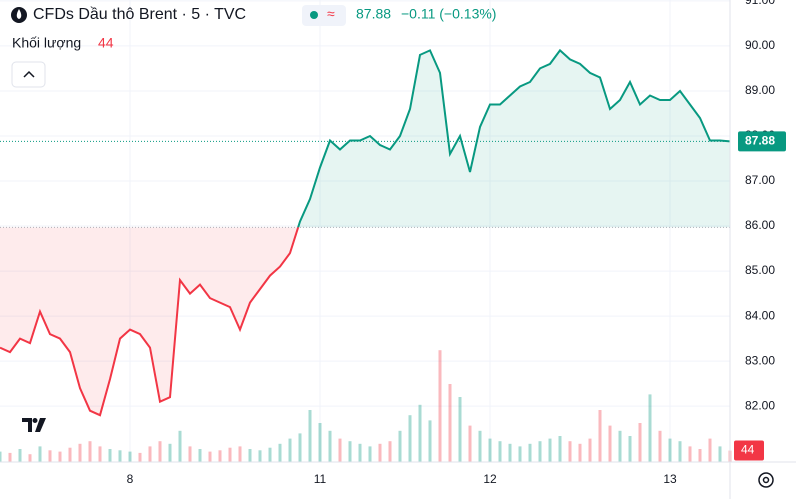 The image size is (796, 499). Describe the element at coordinates (139, 14) in the screenshot. I see `symbol-title: CFDs Dầu thô Brent · 5 · TVC` at that location.